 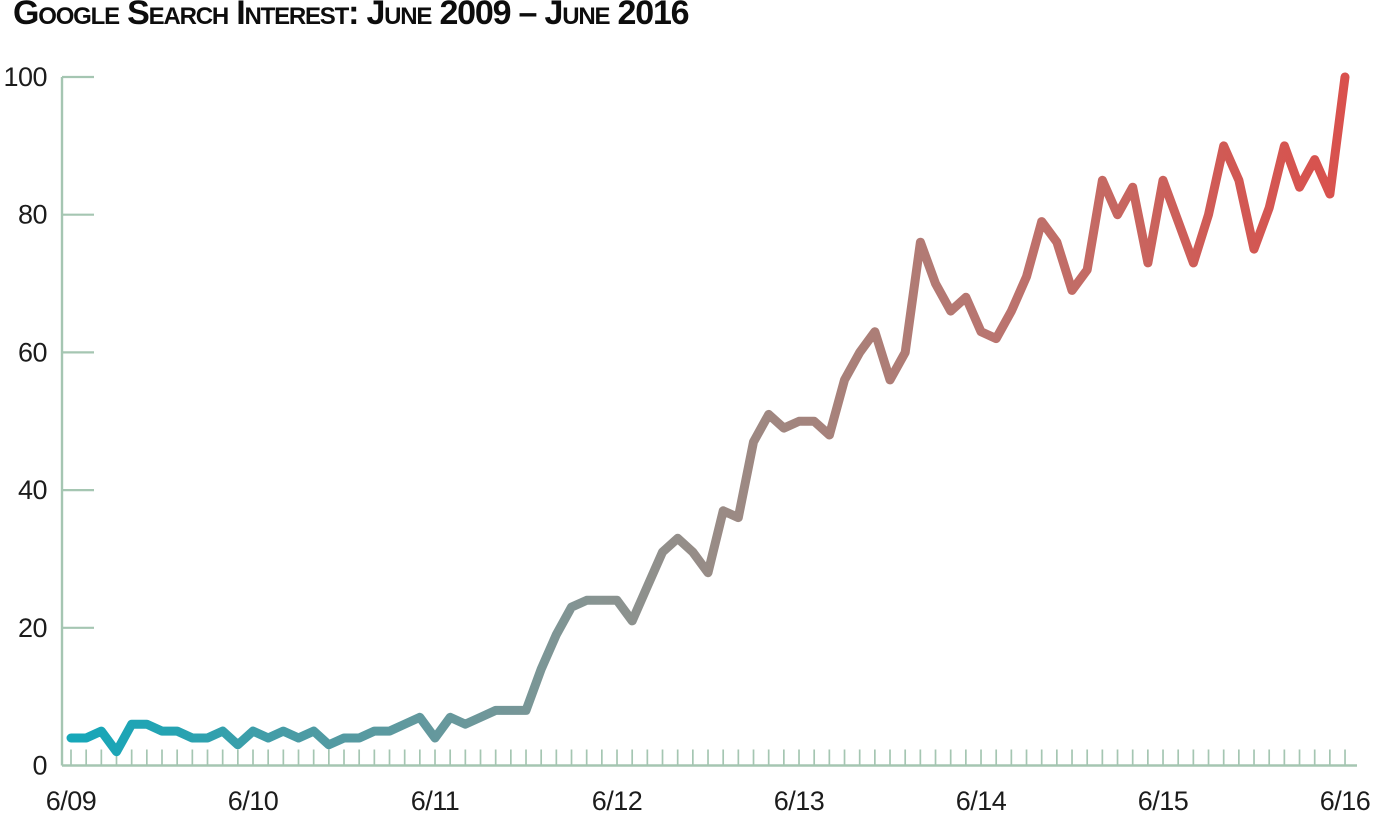 I want to click on x-tick-label: 6/09, so click(x=71, y=801).